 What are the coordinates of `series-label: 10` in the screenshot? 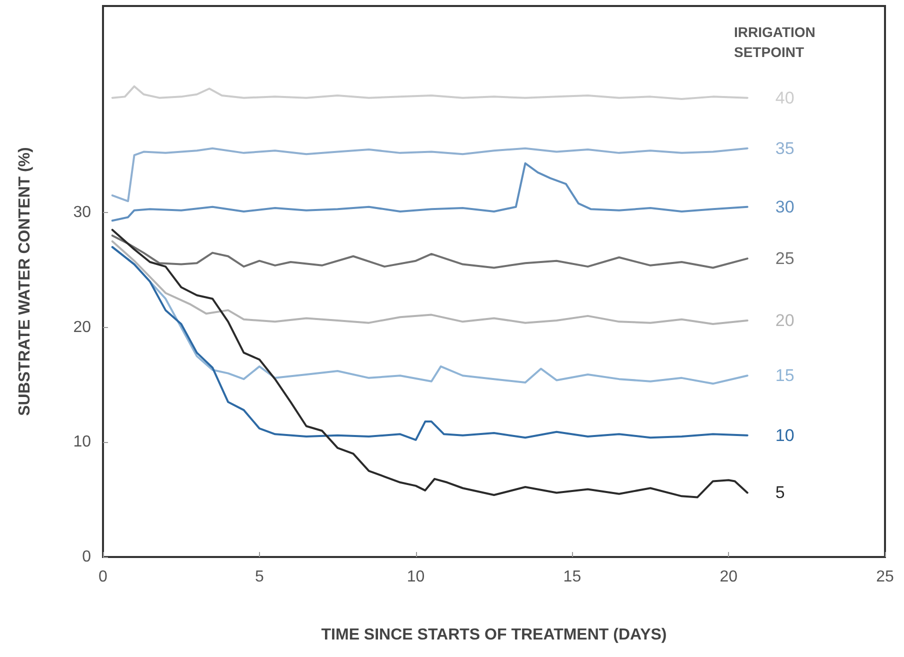 It's located at (784, 435).